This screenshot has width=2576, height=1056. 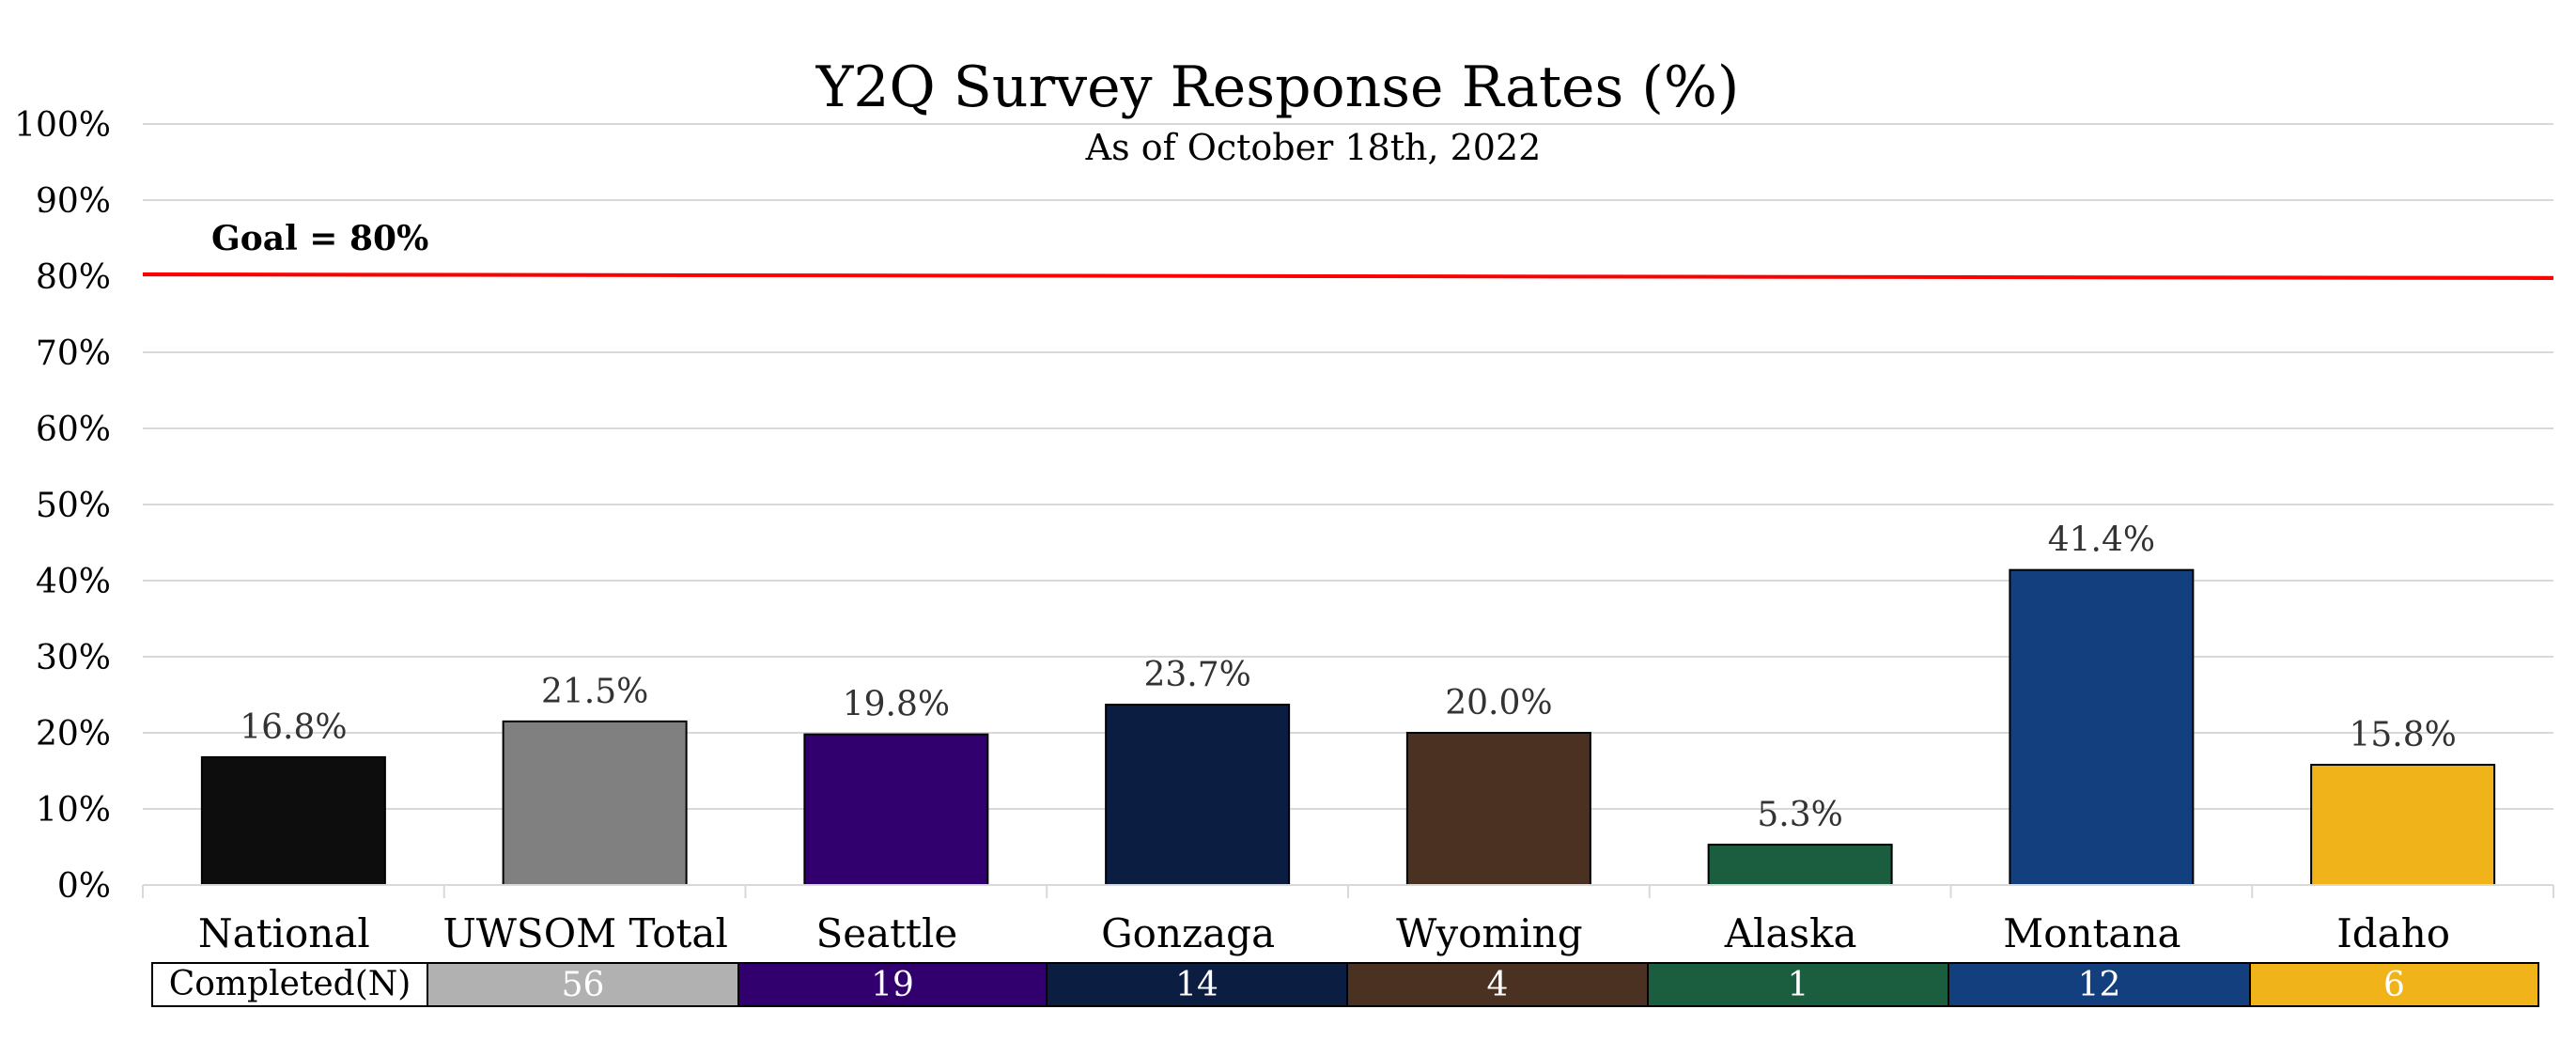 I want to click on y-tick-label: 10%, so click(x=73, y=810).